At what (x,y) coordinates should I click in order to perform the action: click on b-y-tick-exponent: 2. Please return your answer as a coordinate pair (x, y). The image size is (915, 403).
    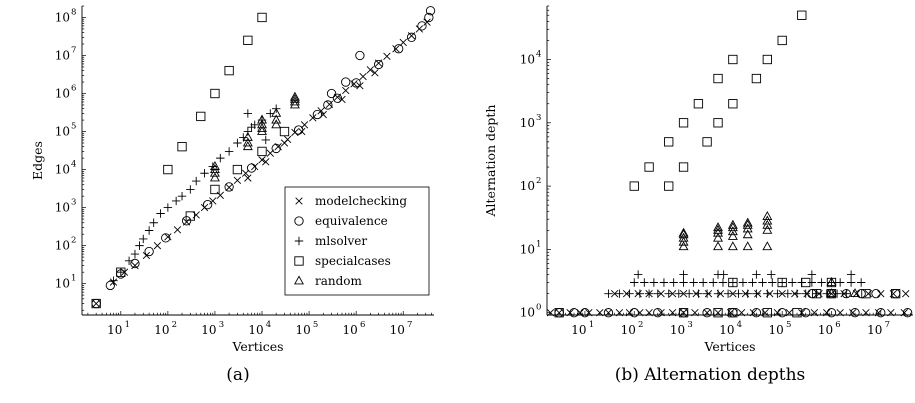
    Looking at the image, I should click on (538, 181).